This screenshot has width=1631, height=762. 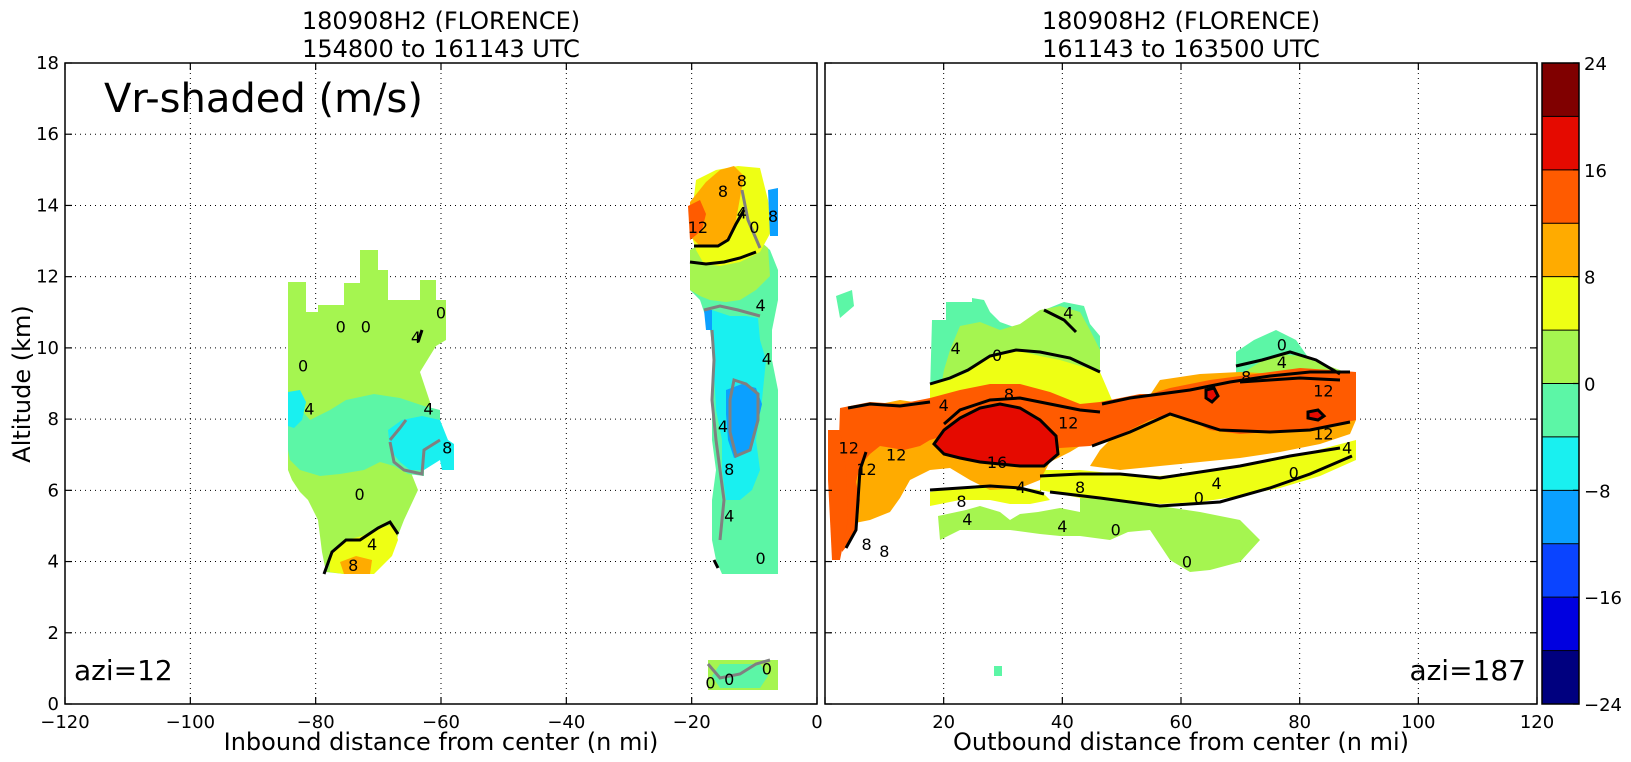 What do you see at coordinates (53, 490) in the screenshot?
I see `y-tick-label: 6` at bounding box center [53, 490].